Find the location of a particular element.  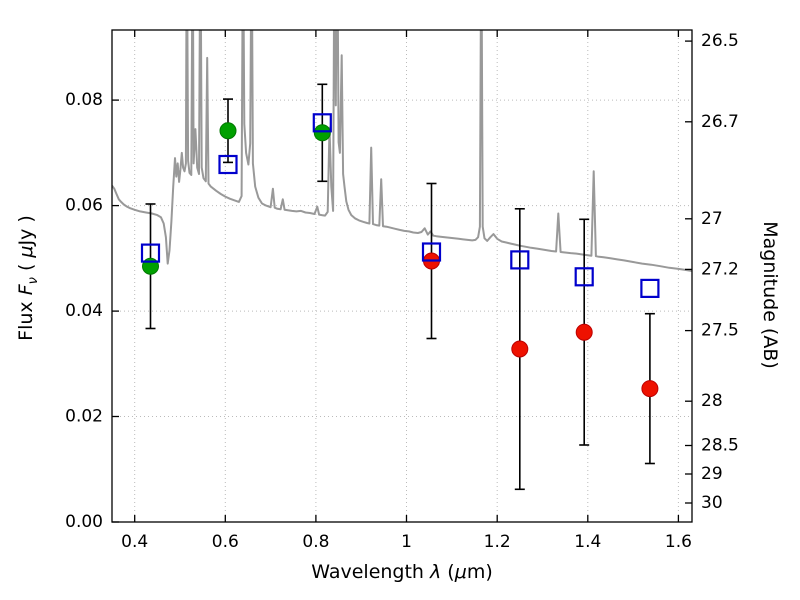

y-tick-label-right: 27.2 is located at coordinates (720, 269).